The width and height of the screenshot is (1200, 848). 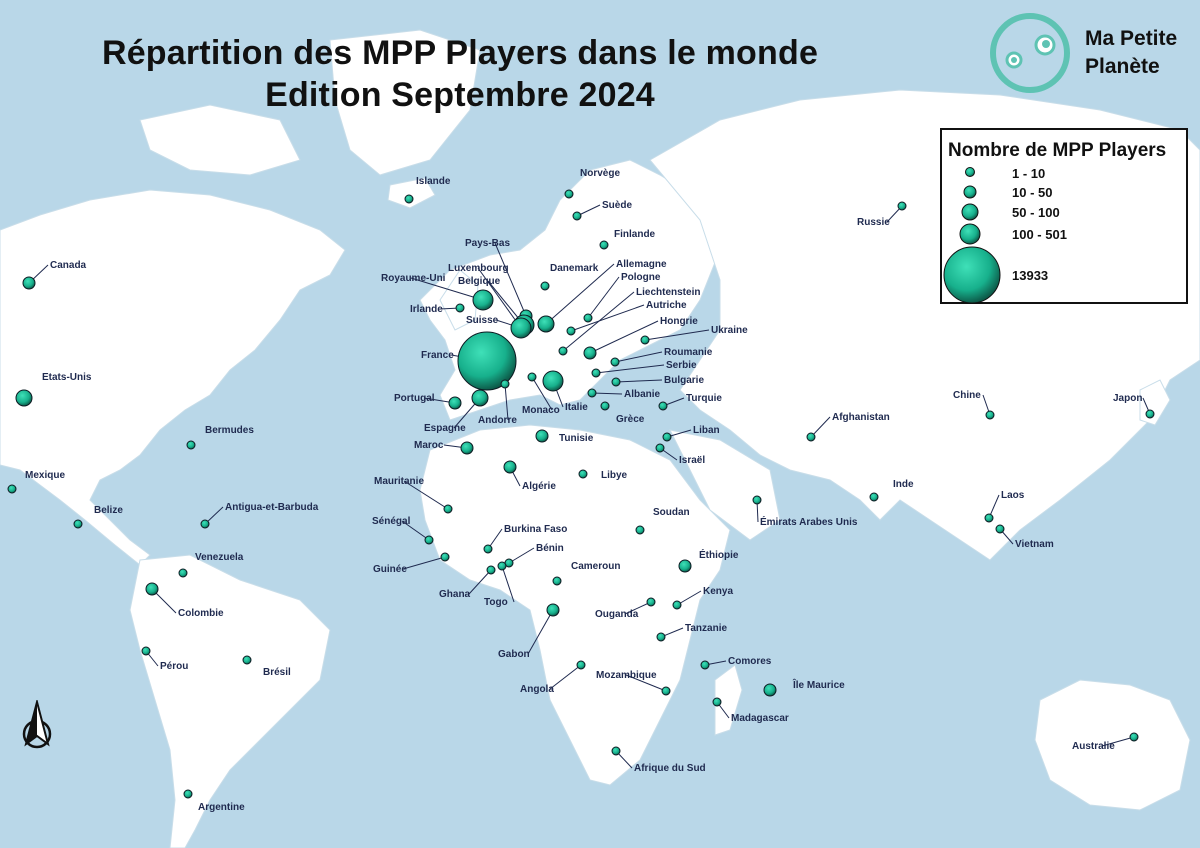 What do you see at coordinates (174, 666) in the screenshot?
I see `label-perou: Pérou` at bounding box center [174, 666].